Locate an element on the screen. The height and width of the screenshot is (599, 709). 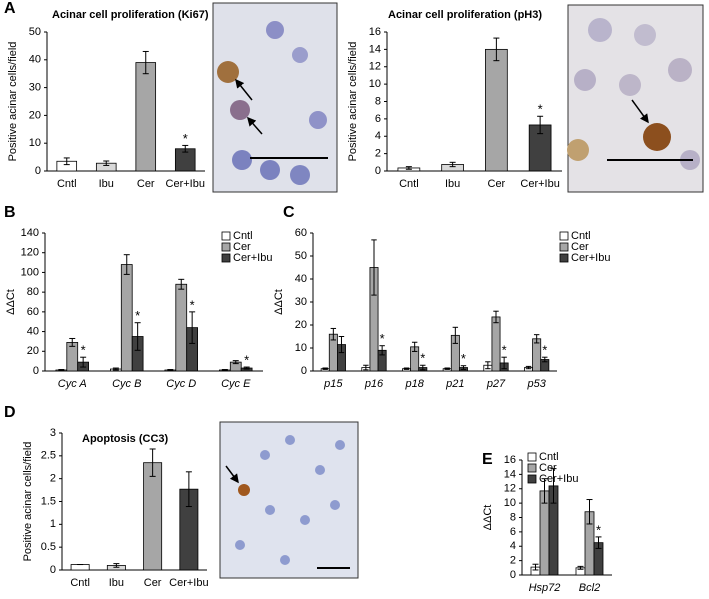
x-tick-label: p16 is located at coordinates (374, 384).